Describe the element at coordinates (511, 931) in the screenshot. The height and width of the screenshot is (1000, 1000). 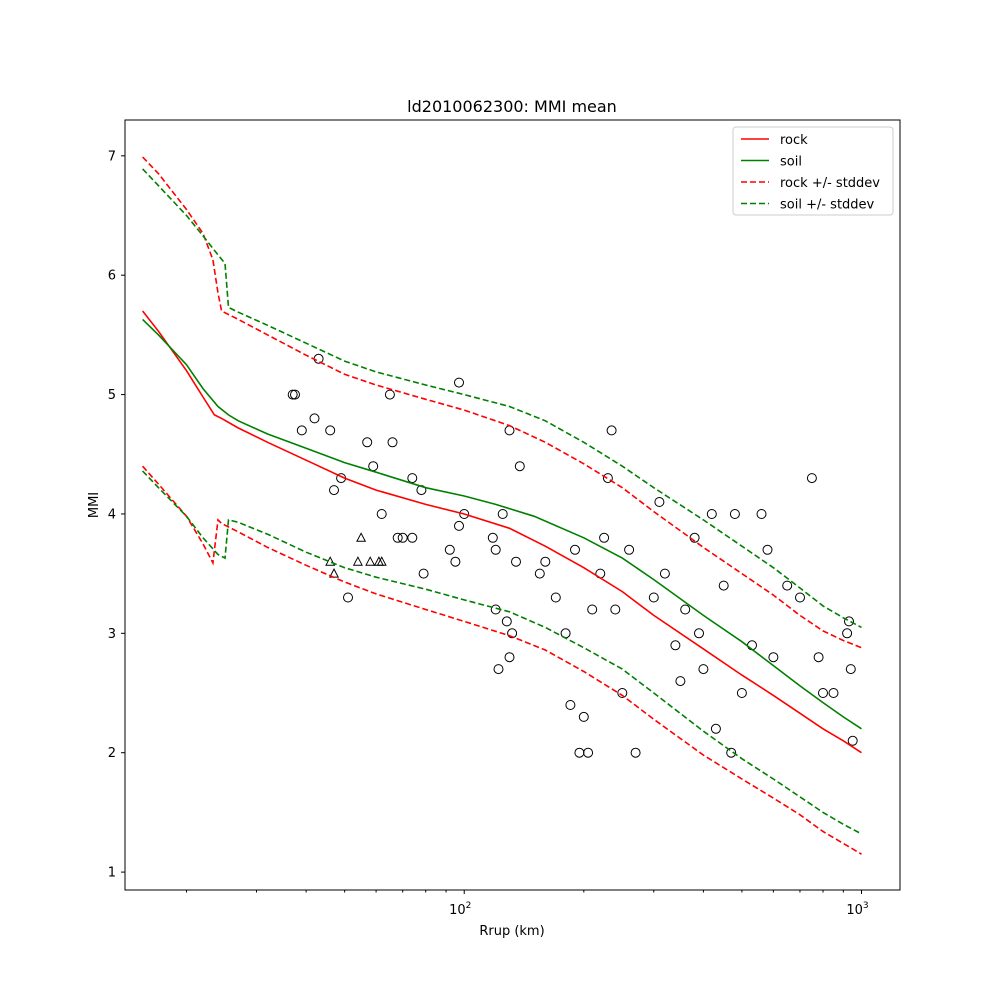
I see `x-axis-label: Rrup (km)` at that location.